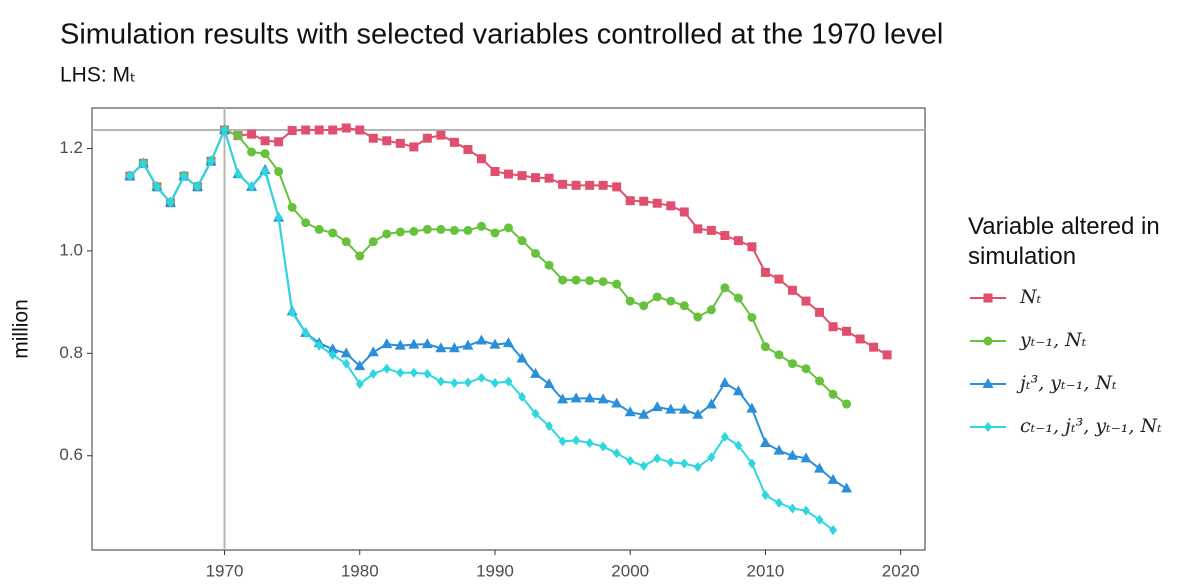  What do you see at coordinates (495, 570) in the screenshot?
I see `x-tick-label: 1990` at bounding box center [495, 570].